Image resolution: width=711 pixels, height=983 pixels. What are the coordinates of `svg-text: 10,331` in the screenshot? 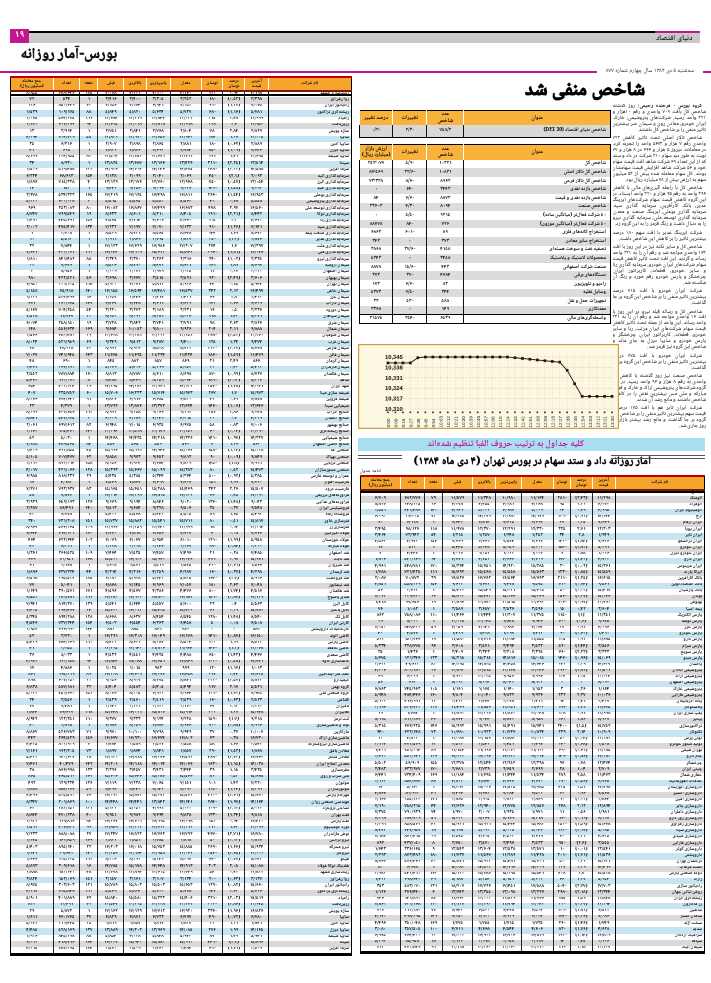 It's located at (394, 379).